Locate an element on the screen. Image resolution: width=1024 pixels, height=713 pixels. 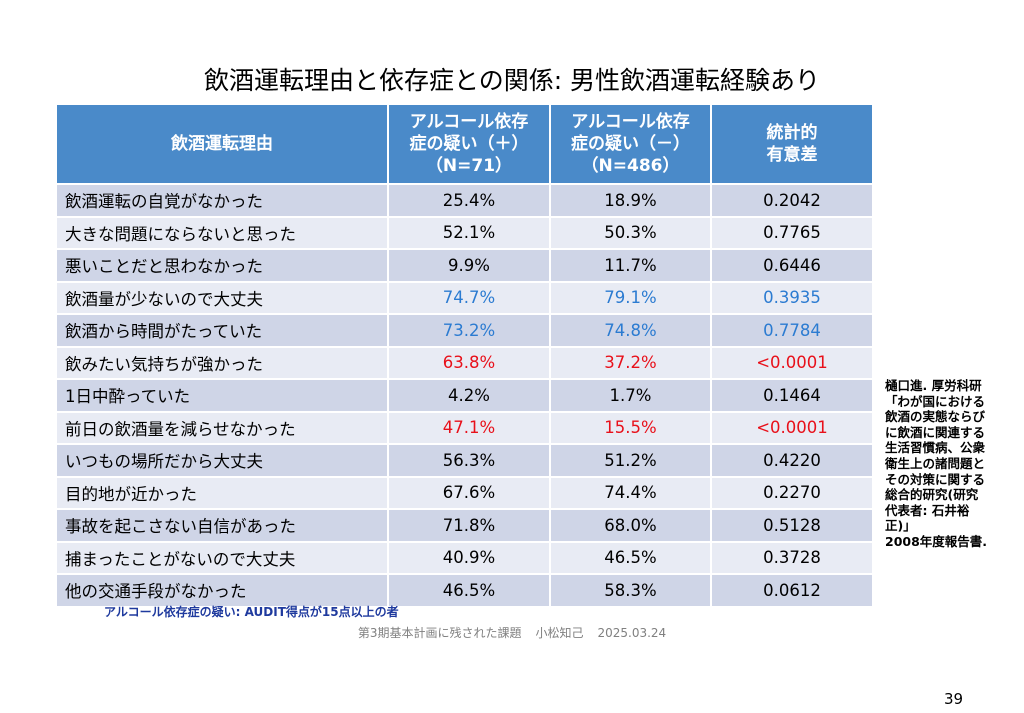
table-row: 大きな問題にならないと思った 52.1% 50.3% 0.7765 is located at coordinates (464, 232).